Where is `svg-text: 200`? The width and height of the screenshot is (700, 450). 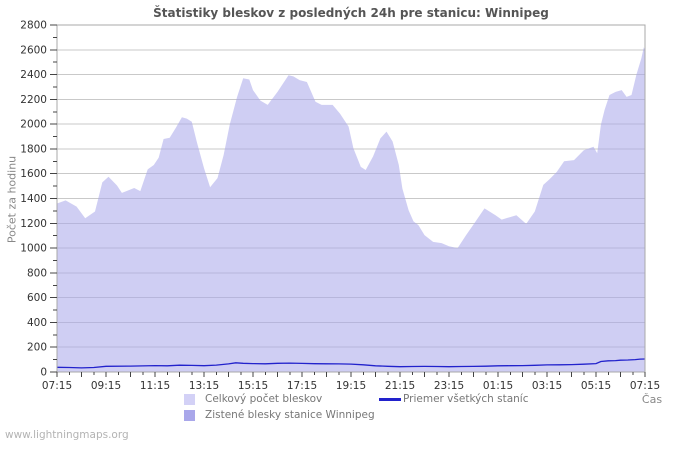 svg-text: 200 is located at coordinates (37, 348).